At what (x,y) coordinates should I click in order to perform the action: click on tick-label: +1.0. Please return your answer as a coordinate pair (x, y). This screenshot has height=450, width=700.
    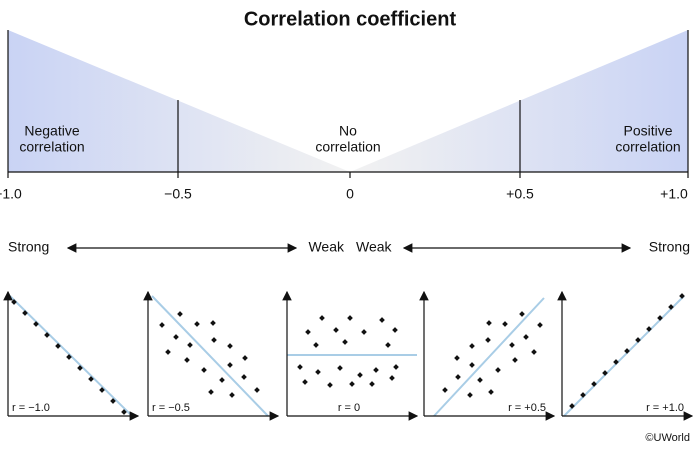
    Looking at the image, I should click on (674, 194).